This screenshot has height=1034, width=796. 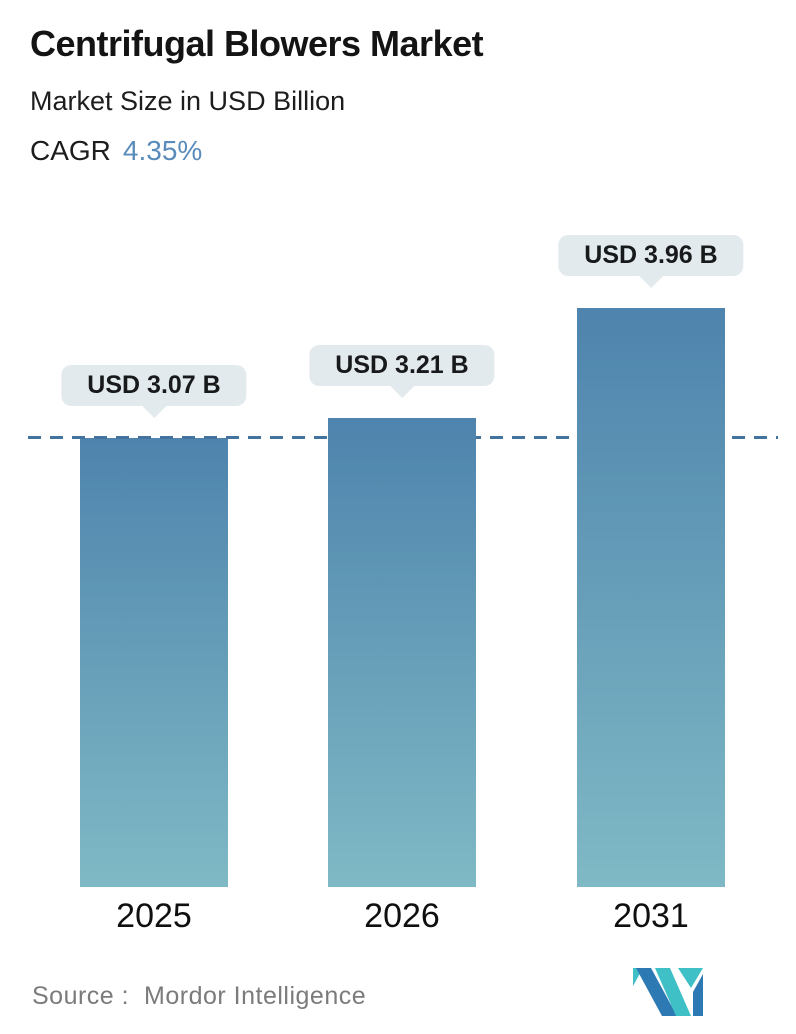 What do you see at coordinates (154, 662) in the screenshot?
I see `bar-2025` at bounding box center [154, 662].